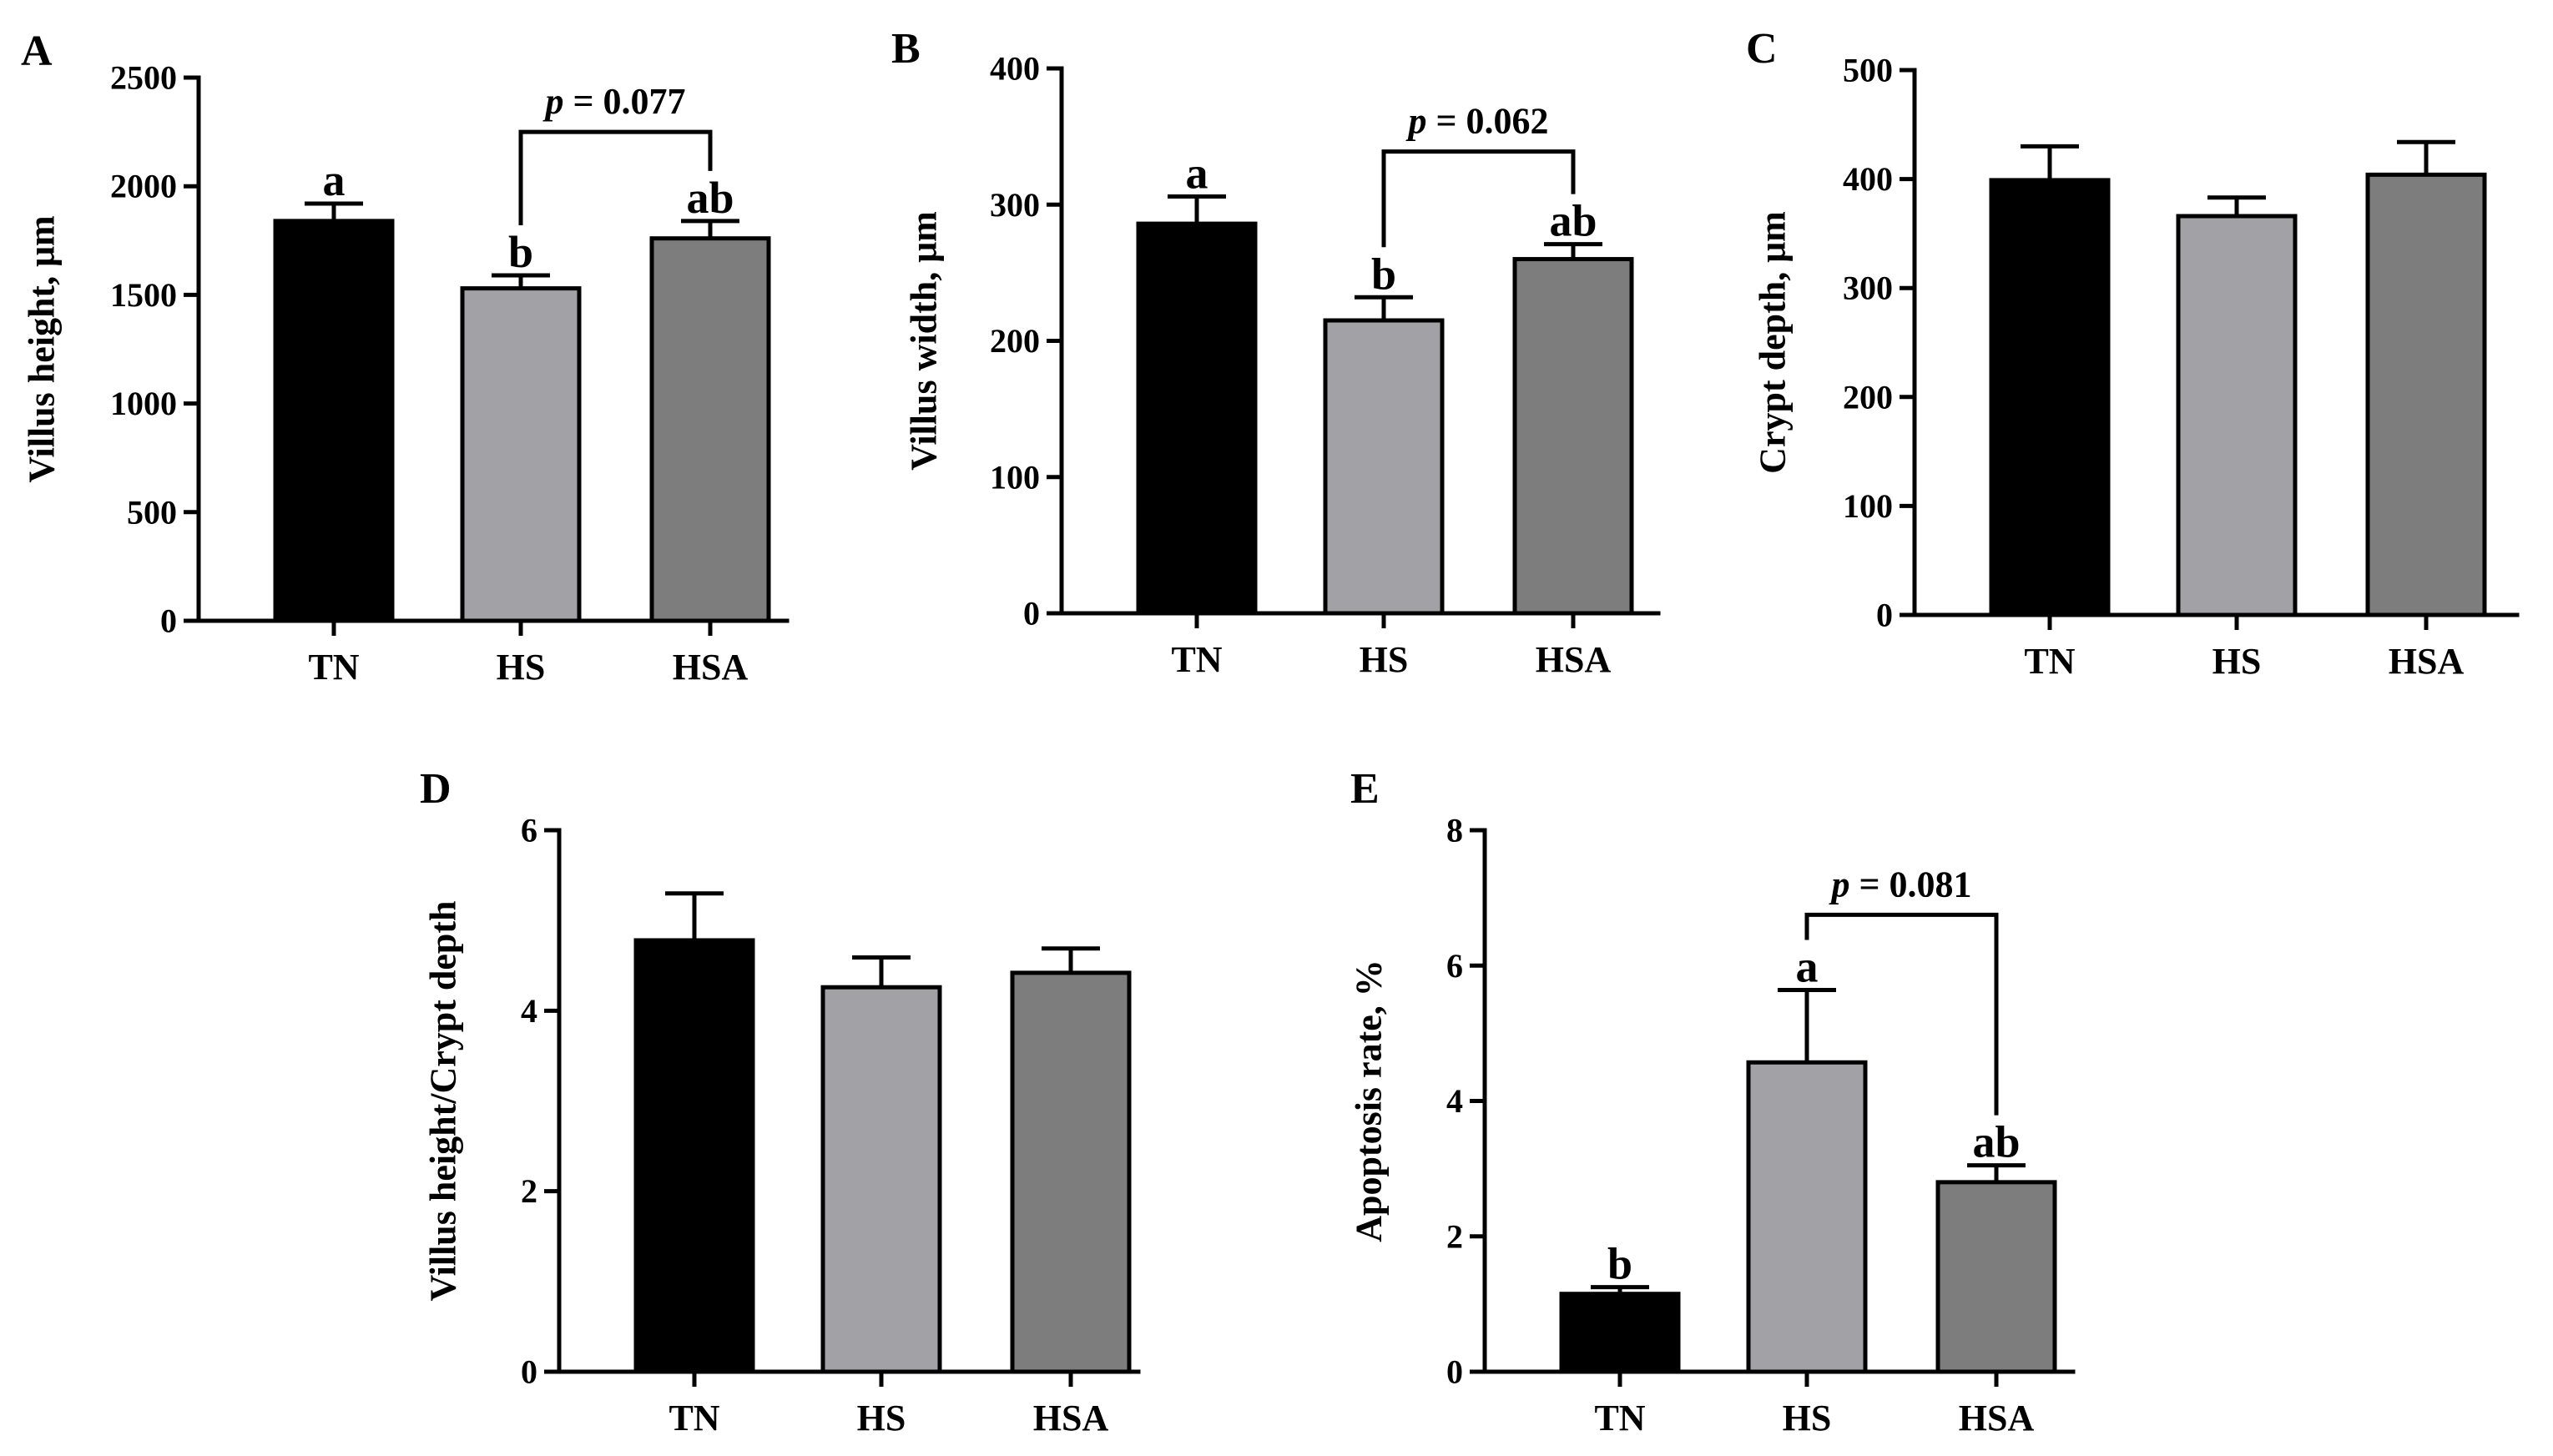 The image size is (2553, 1456). Describe the element at coordinates (443, 1100) in the screenshot. I see `y-axis-label: Villus height/Crypt depth` at that location.